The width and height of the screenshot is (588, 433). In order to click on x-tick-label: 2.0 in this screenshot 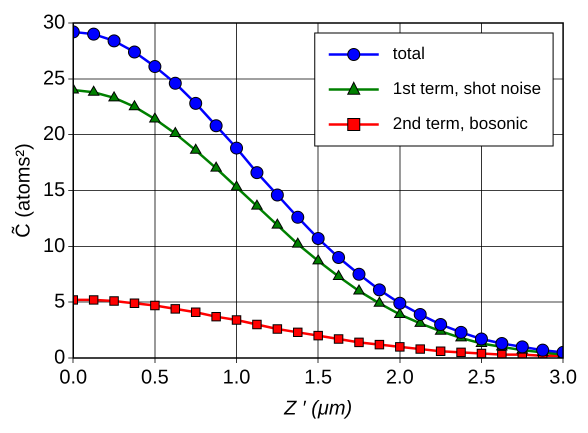, I will do `click(400, 377)`.